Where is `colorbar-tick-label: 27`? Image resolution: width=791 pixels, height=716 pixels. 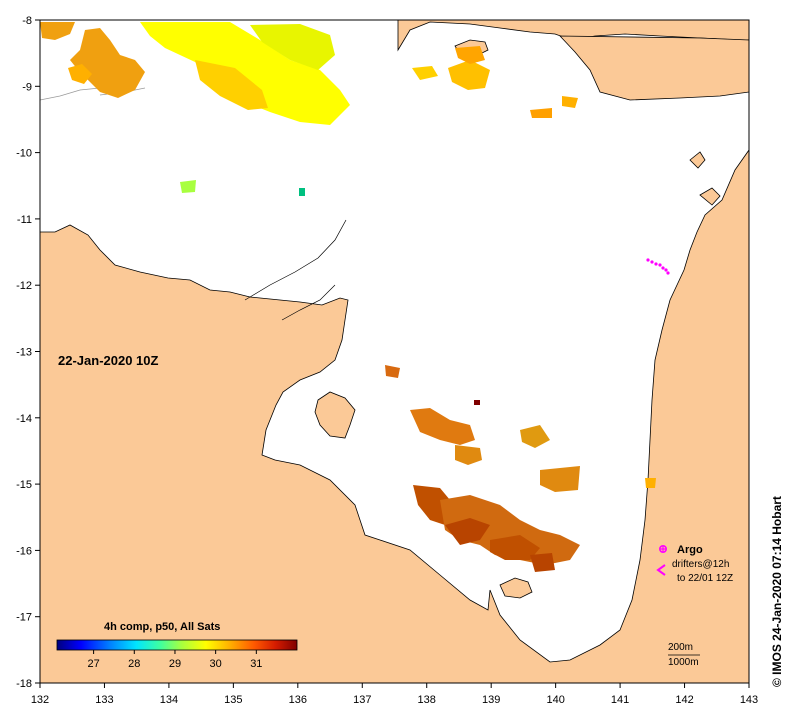
colorbar-tick-label: 27 is located at coordinates (93, 664).